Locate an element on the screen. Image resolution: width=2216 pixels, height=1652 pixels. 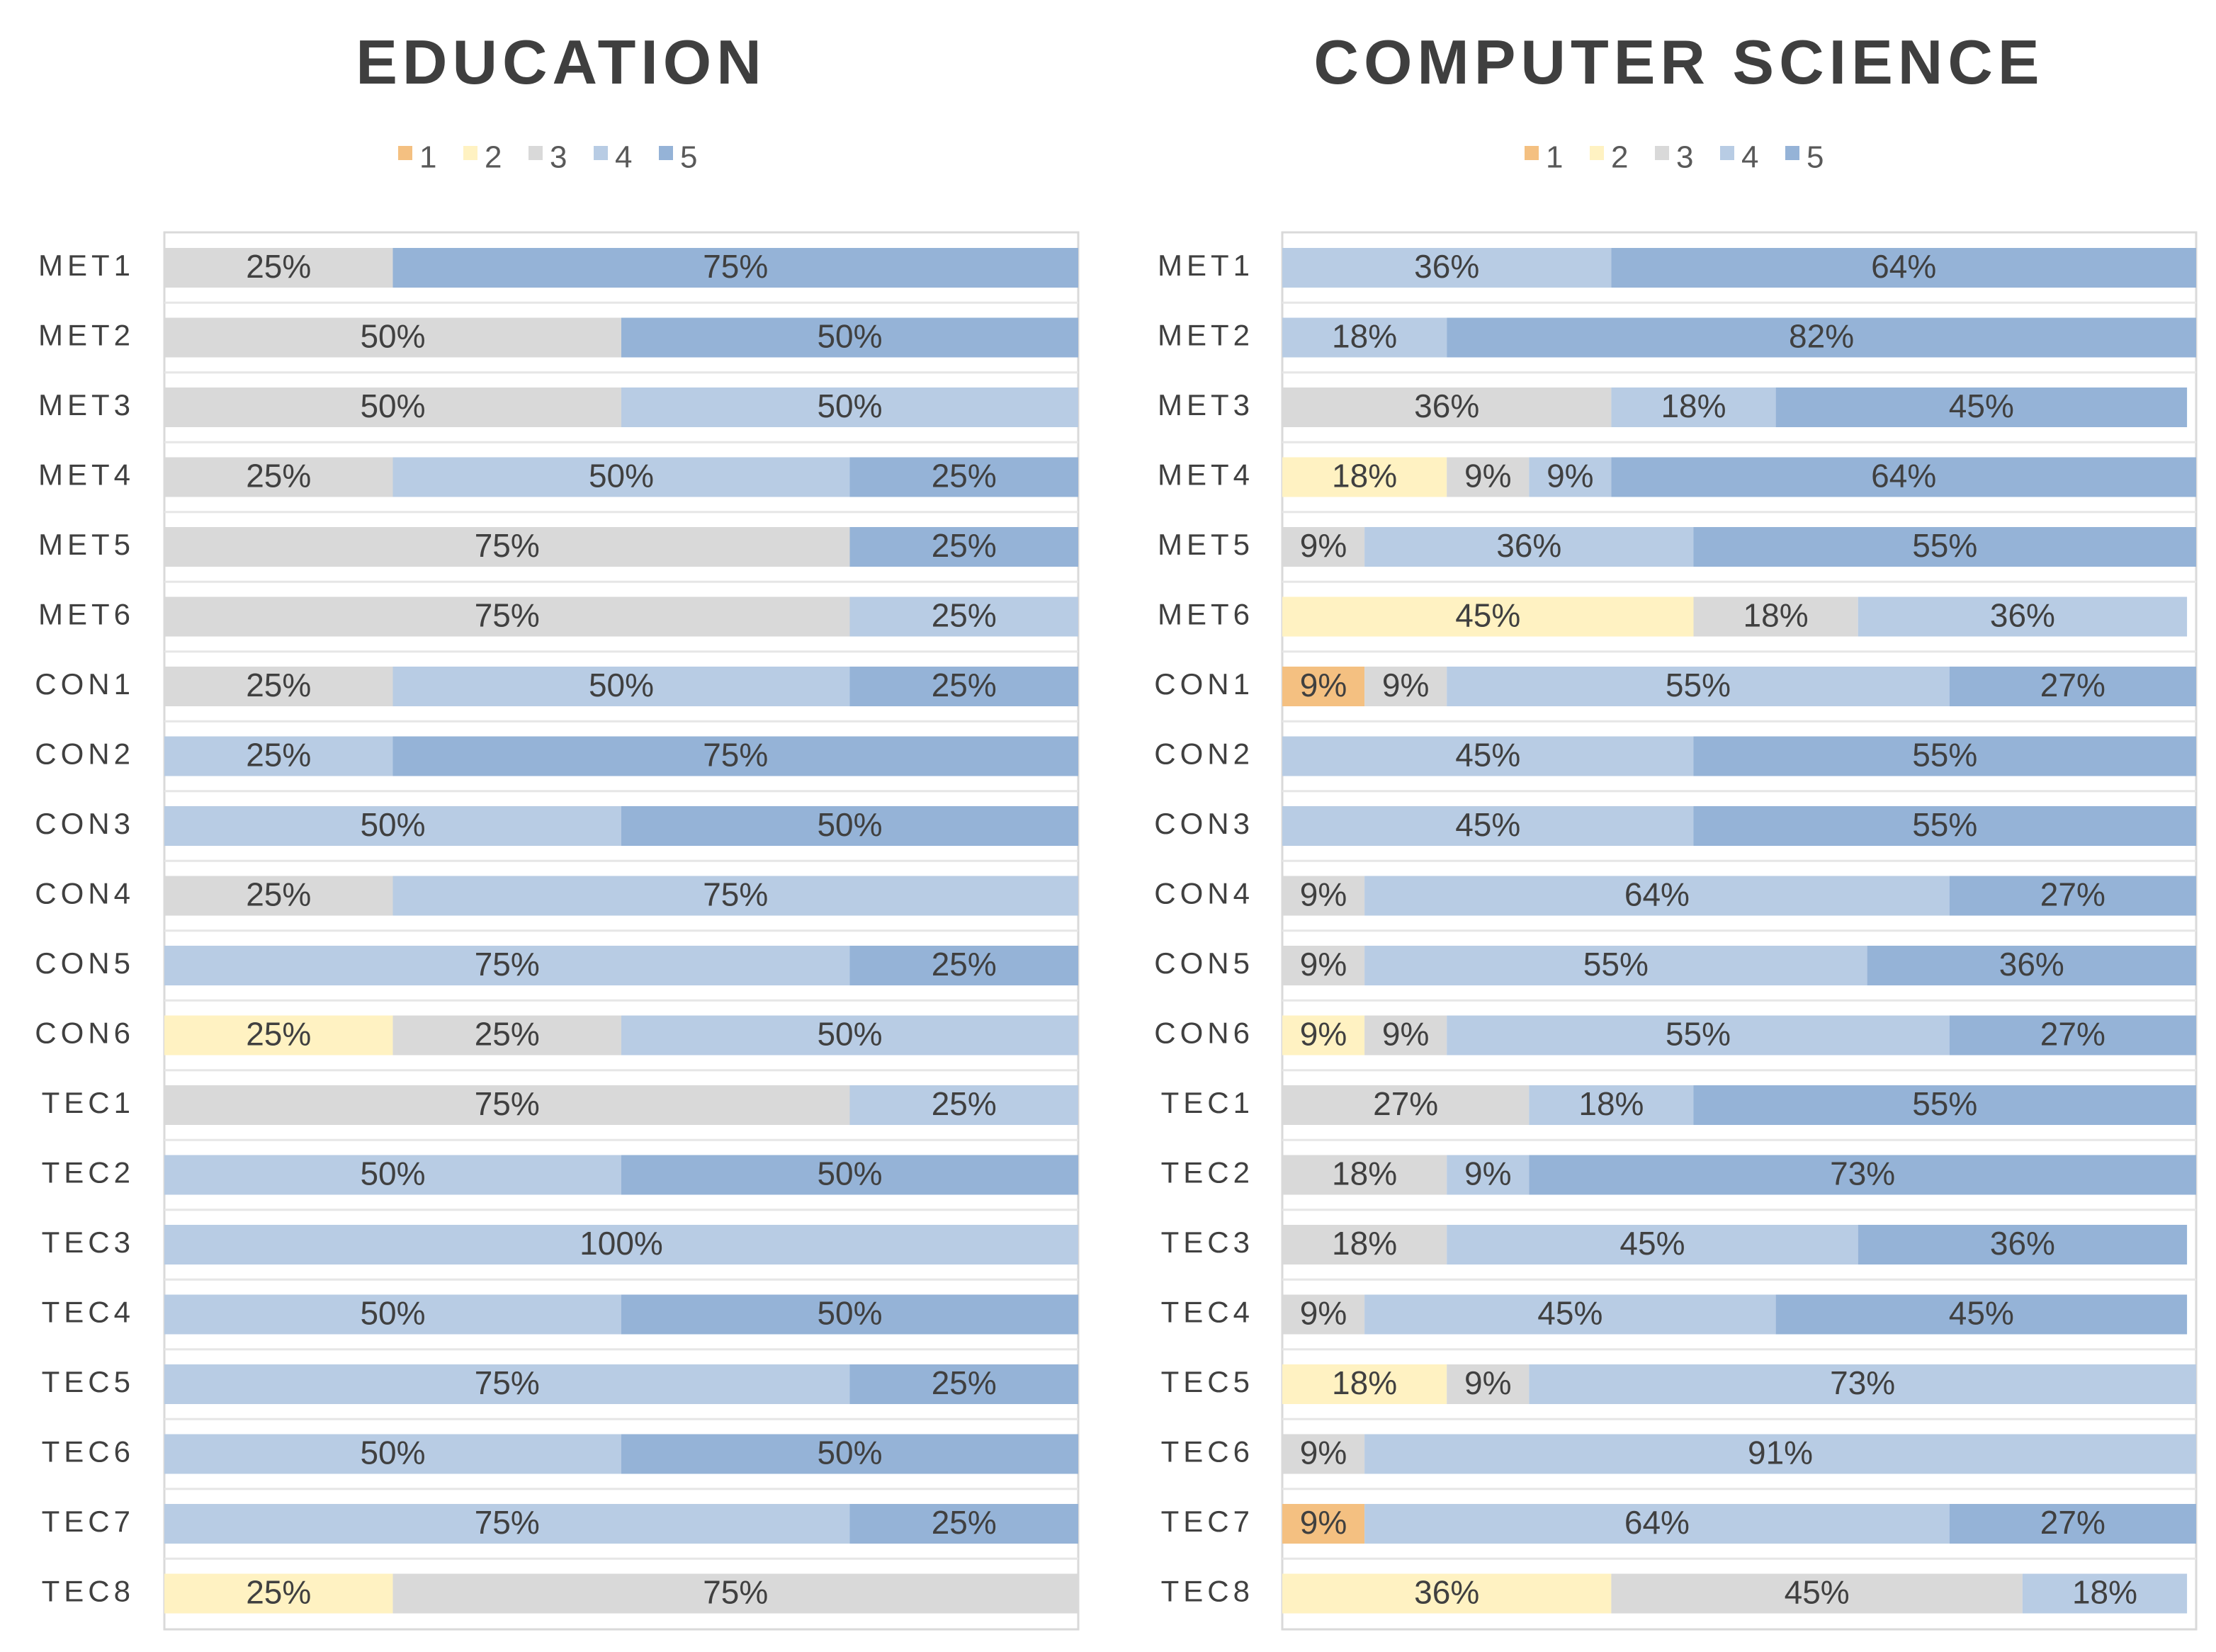
category-label-con2: CON2 is located at coordinates (85, 754).